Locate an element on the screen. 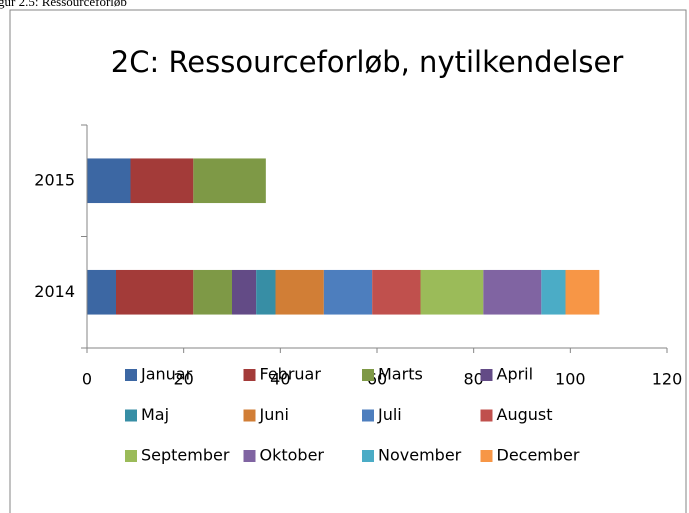 This screenshot has width=689, height=513. x-tick-label: 100 is located at coordinates (570, 379).